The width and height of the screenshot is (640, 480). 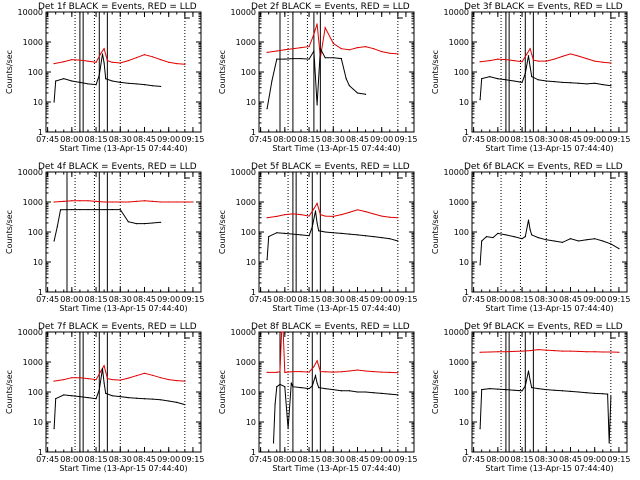 I want to click on panel-title: Det 3f BLACK = Events, RED = LLD, so click(x=543, y=7).